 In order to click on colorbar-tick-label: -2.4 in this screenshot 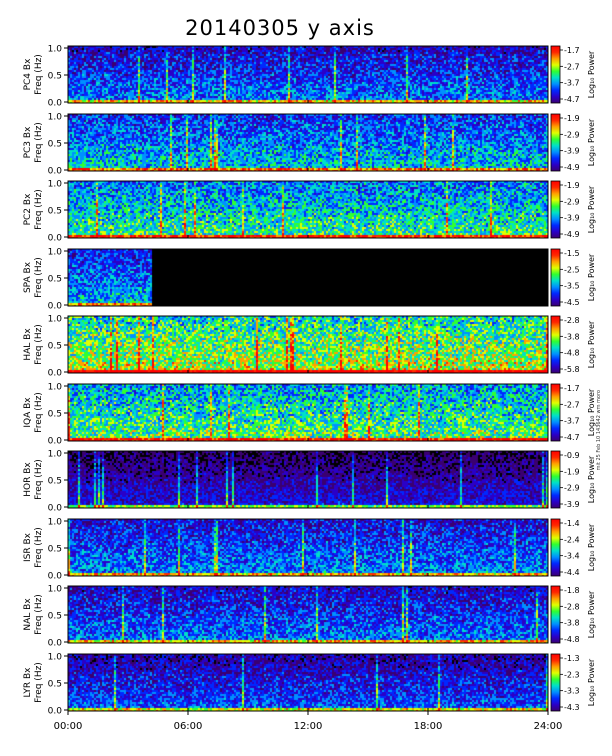, I will do `click(572, 539)`.